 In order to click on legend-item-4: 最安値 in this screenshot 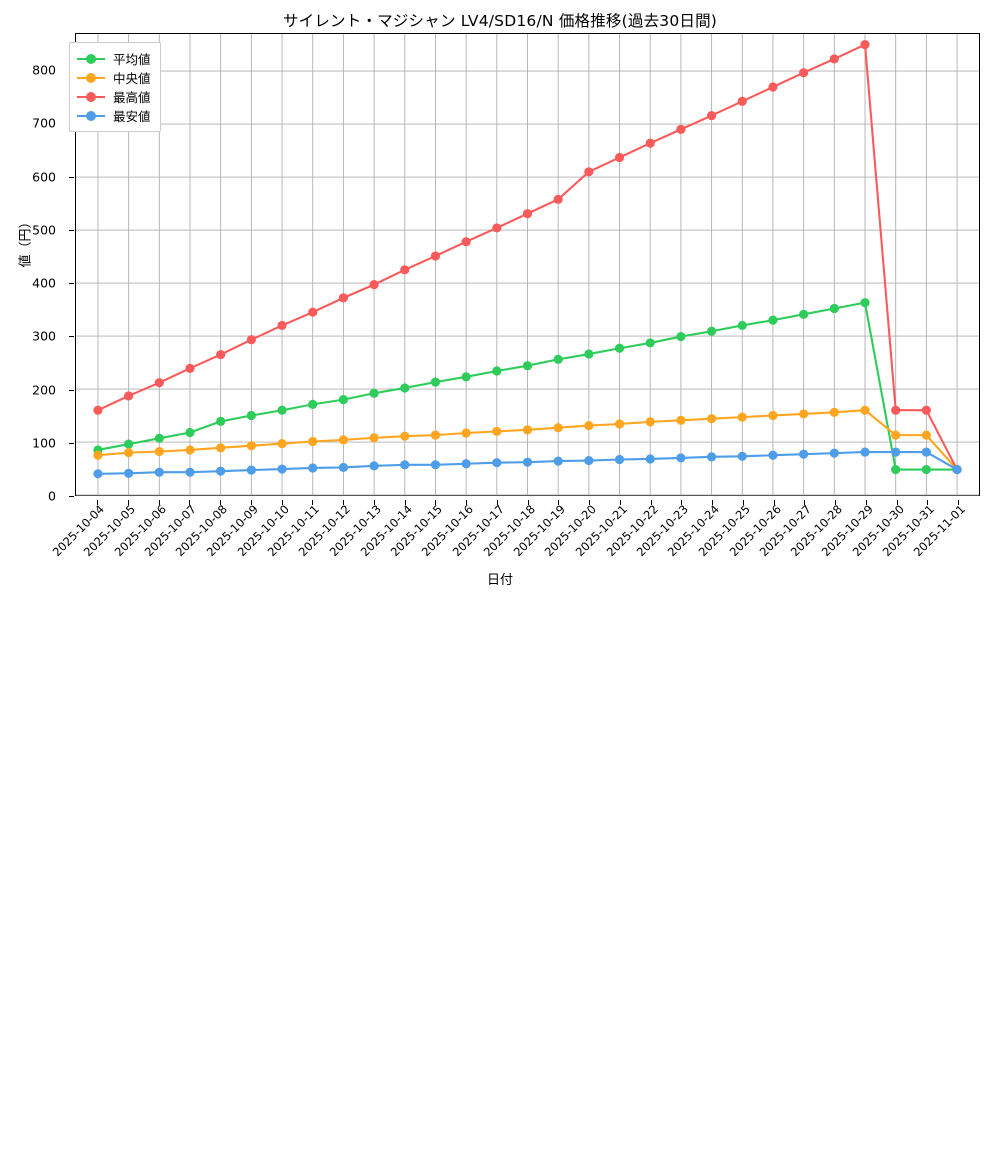, I will do `click(114, 115)`.